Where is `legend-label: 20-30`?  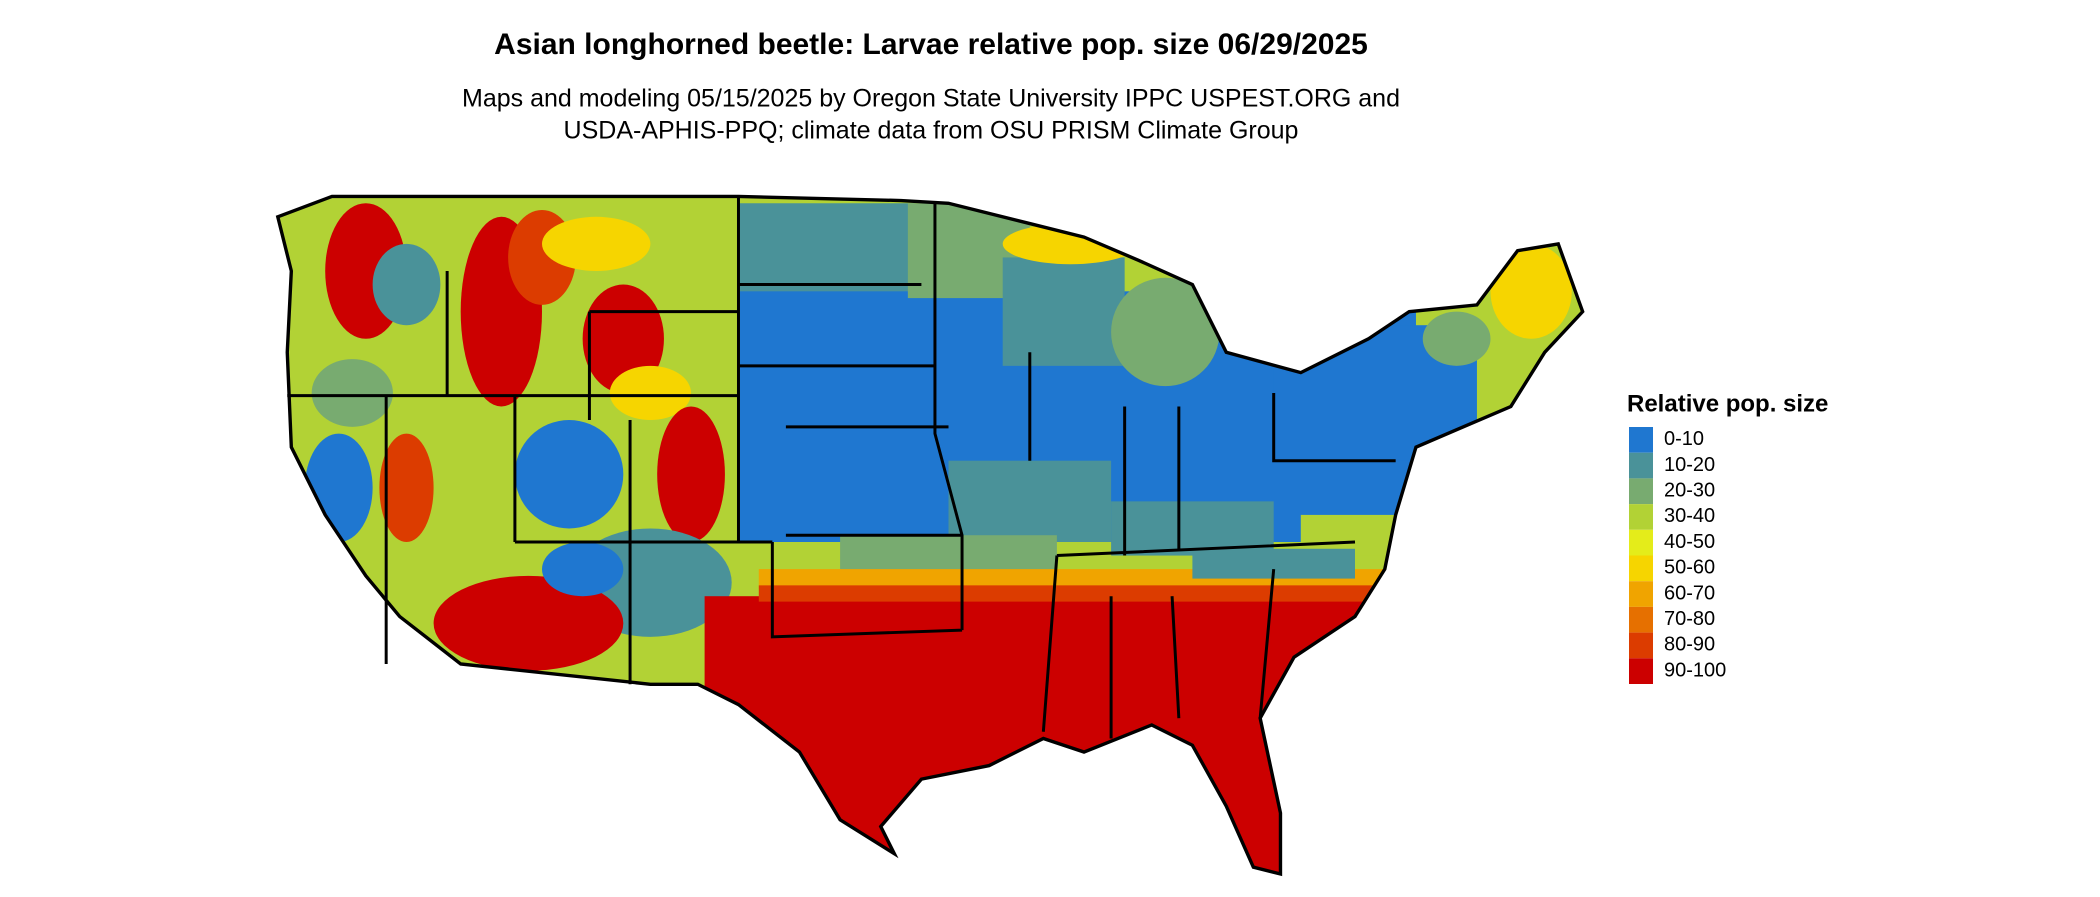 legend-label: 20-30 is located at coordinates (1689, 491).